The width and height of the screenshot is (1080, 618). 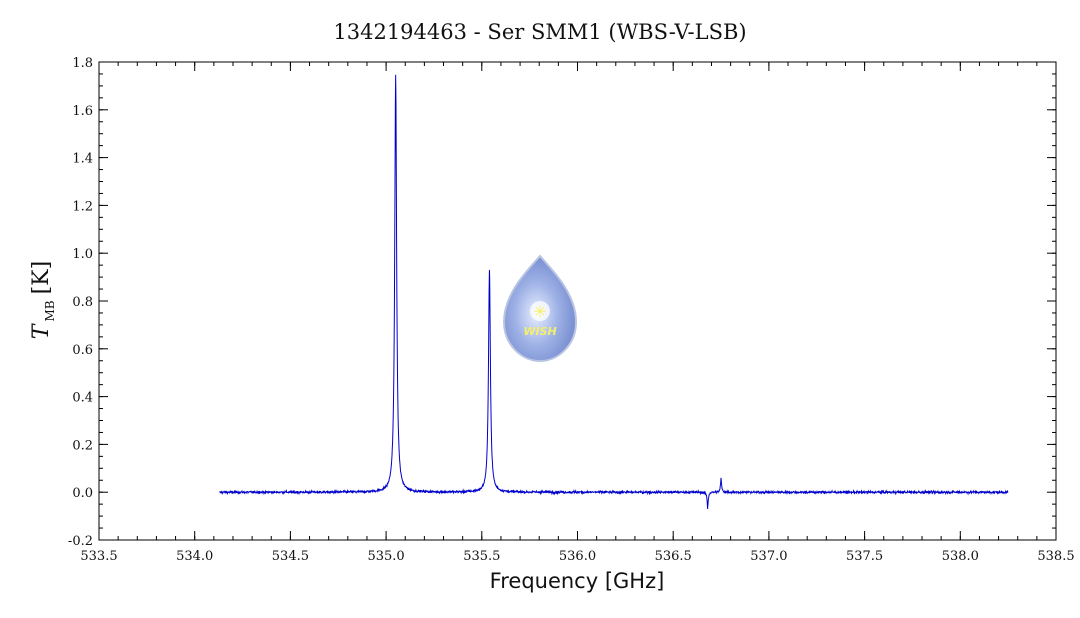 What do you see at coordinates (98, 556) in the screenshot?
I see `x-tick-label: 533.5` at bounding box center [98, 556].